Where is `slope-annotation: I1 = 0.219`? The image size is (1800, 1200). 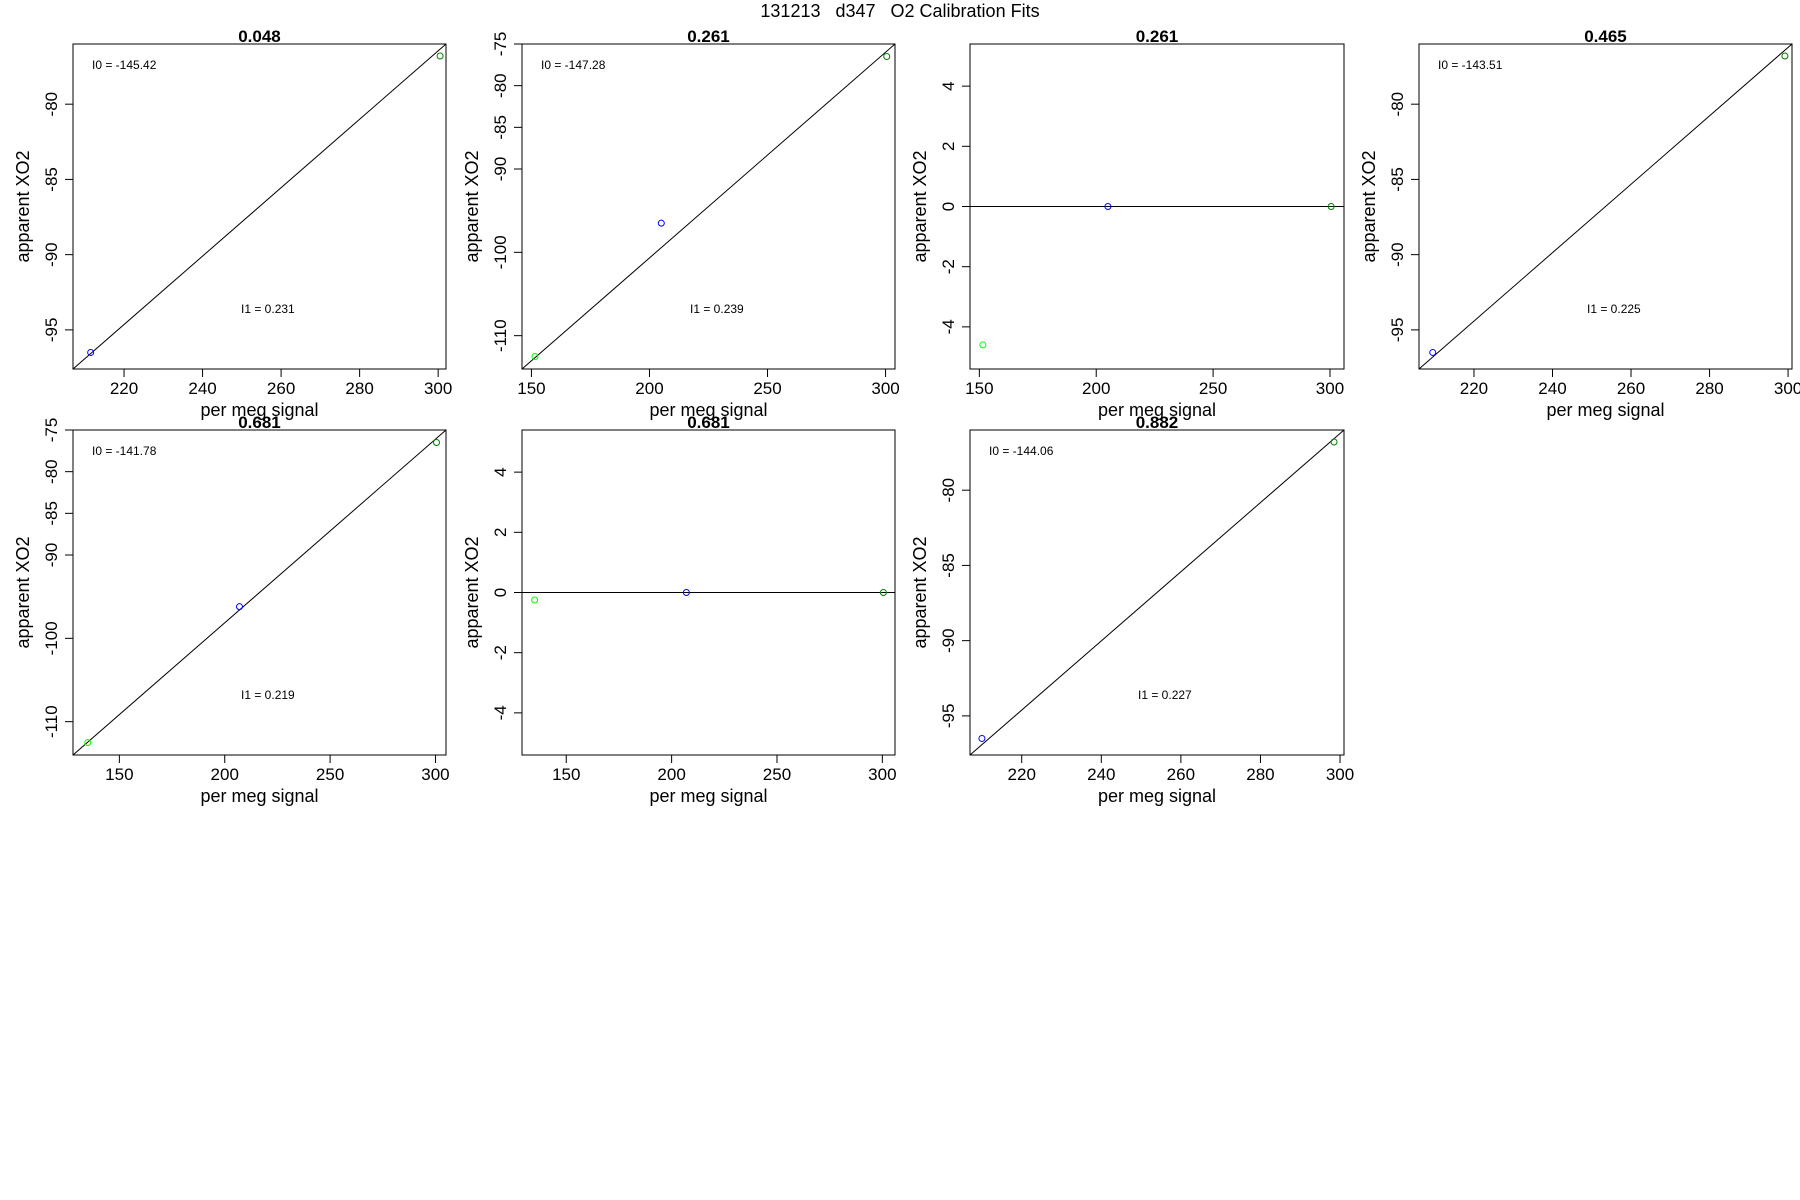
slope-annotation: I1 = 0.219 is located at coordinates (268, 695).